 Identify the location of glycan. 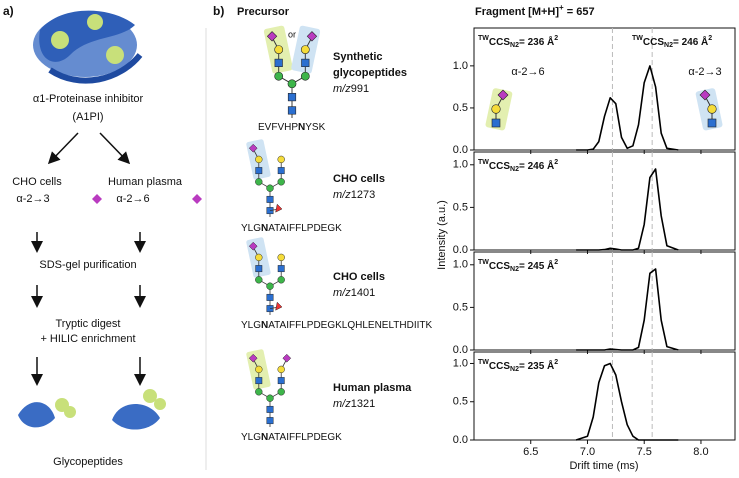
(269, 388).